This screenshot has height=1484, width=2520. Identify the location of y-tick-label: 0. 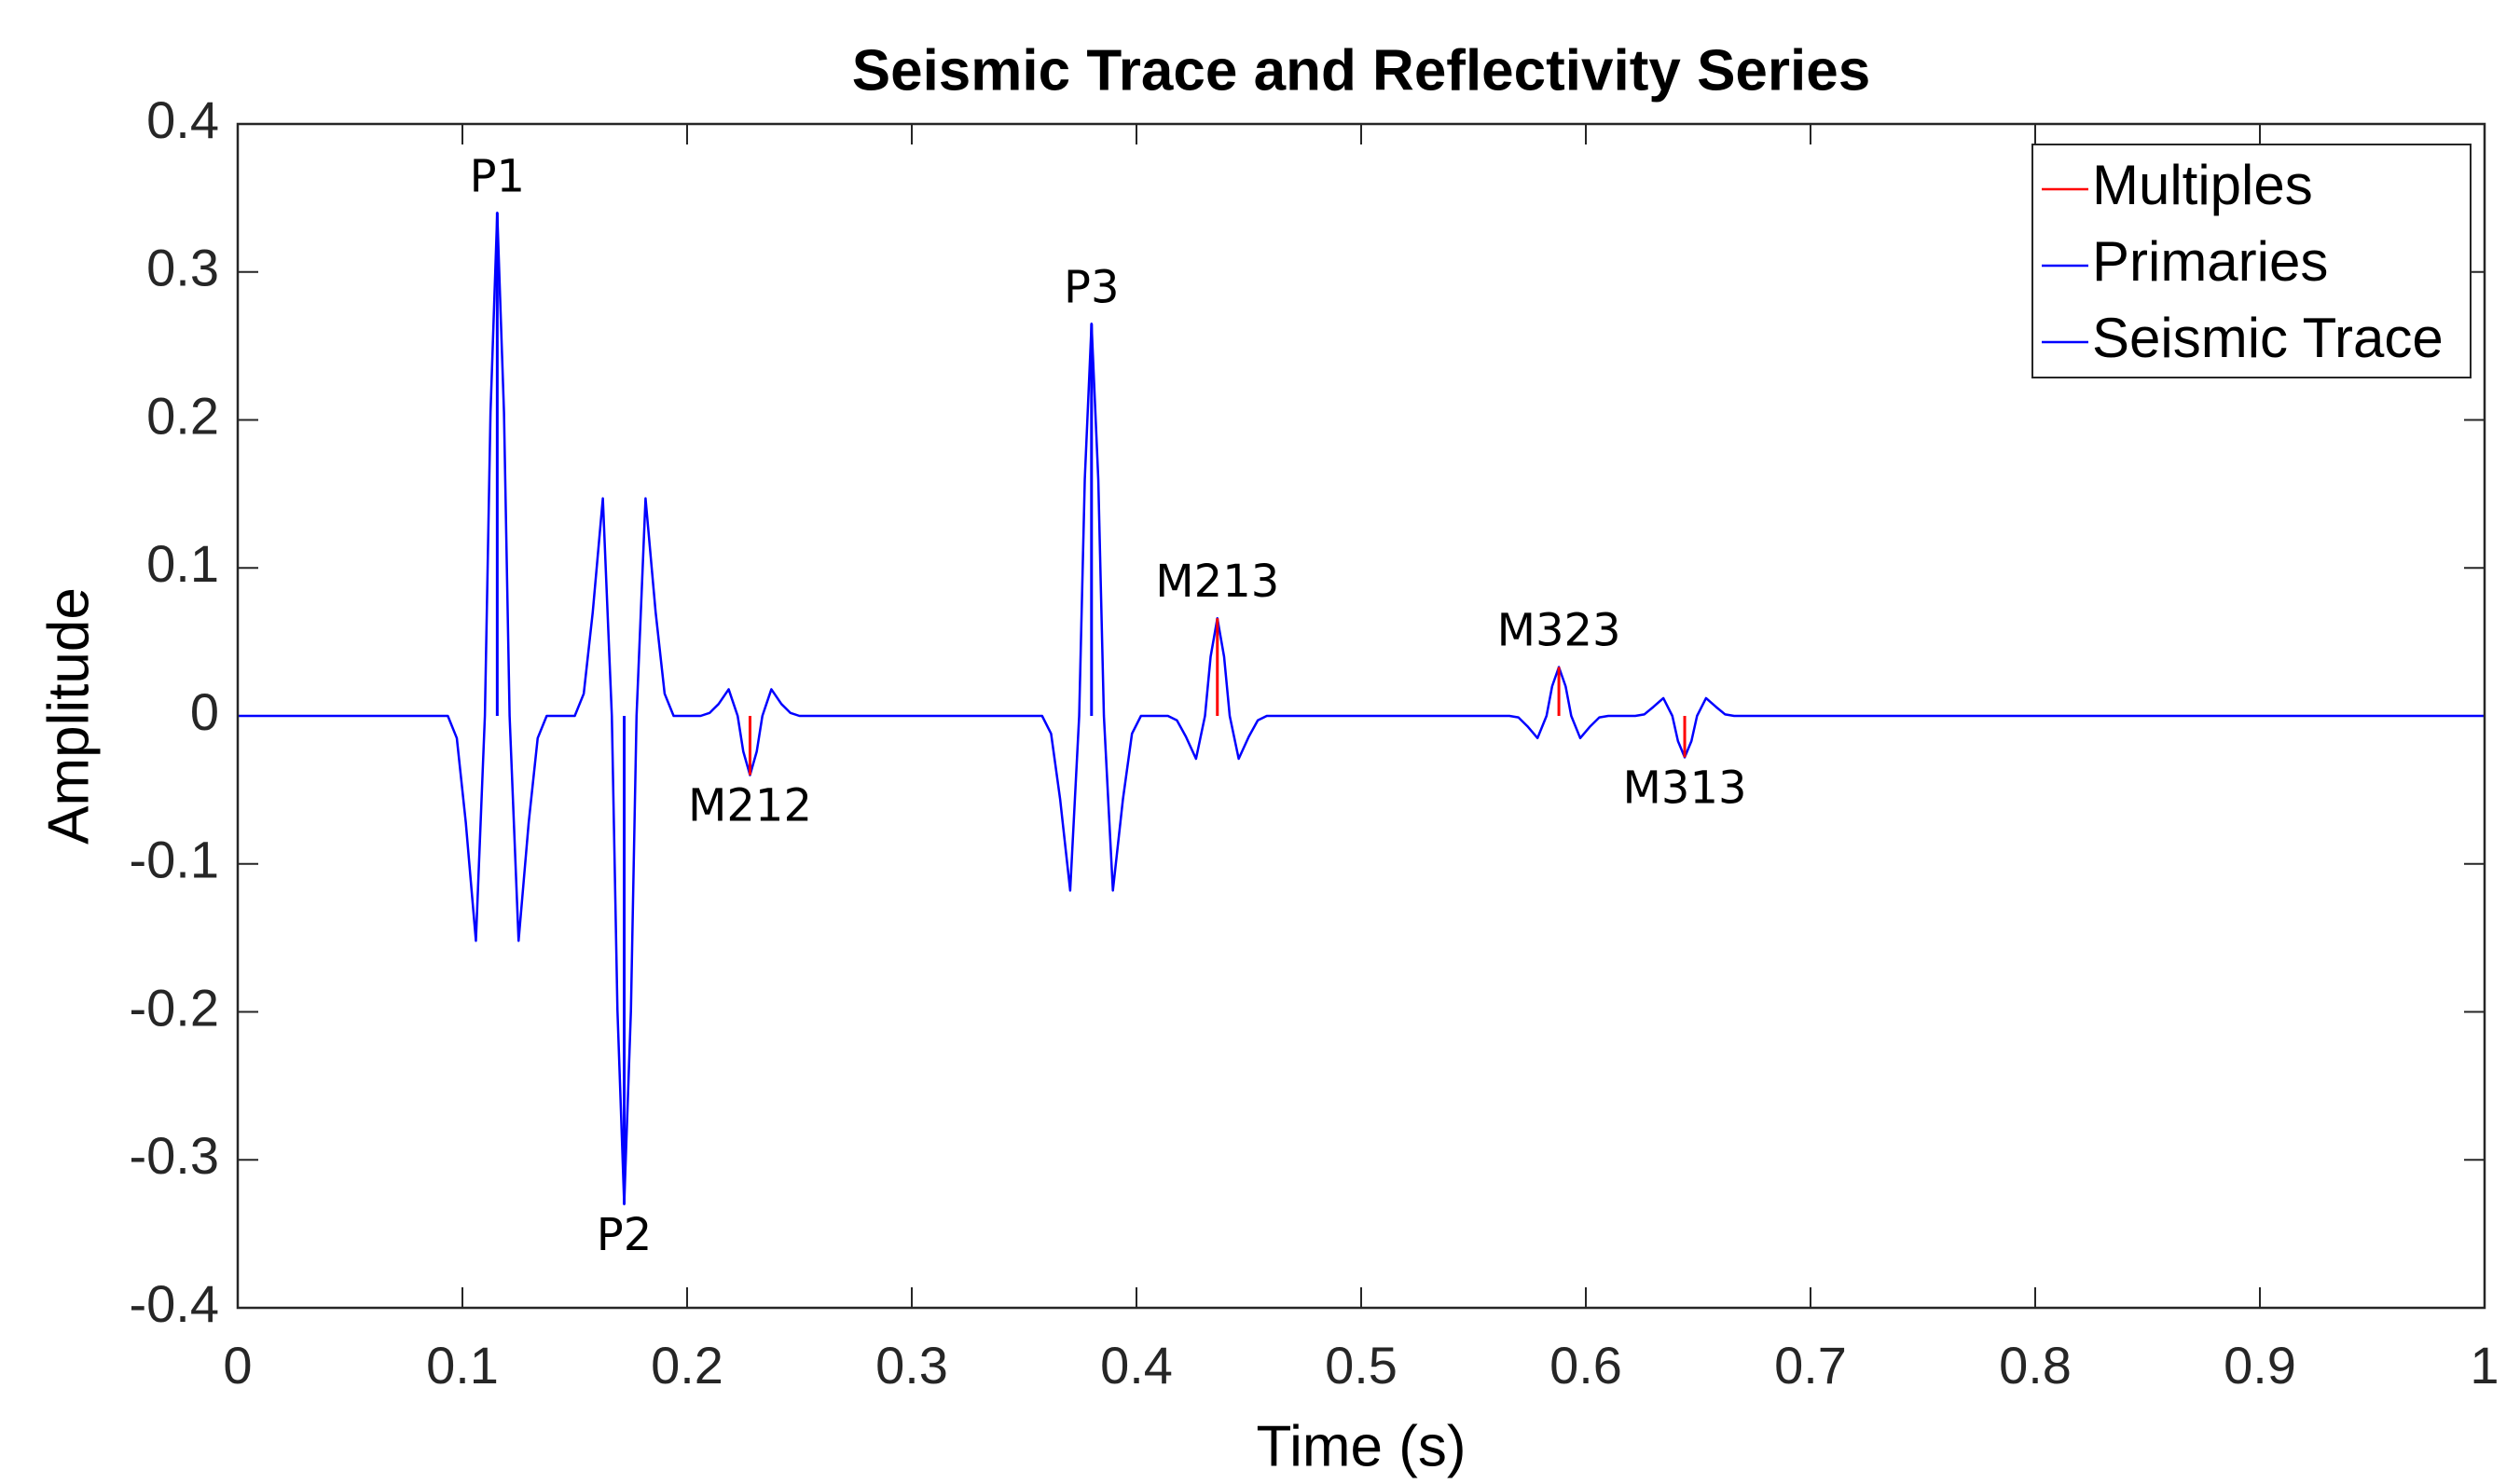
(204, 711).